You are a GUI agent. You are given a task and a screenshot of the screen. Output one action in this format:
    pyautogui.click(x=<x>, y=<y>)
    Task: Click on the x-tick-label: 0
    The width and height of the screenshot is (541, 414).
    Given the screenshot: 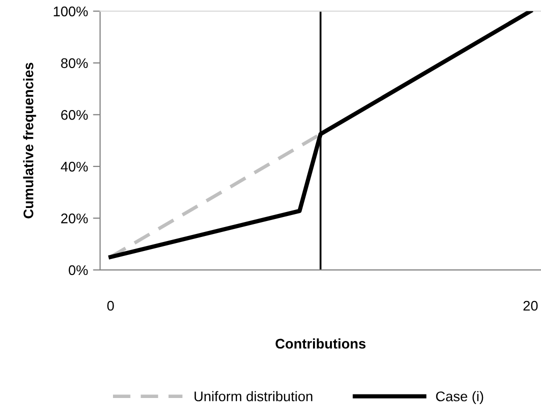 What is the action you would take?
    pyautogui.click(x=110, y=305)
    